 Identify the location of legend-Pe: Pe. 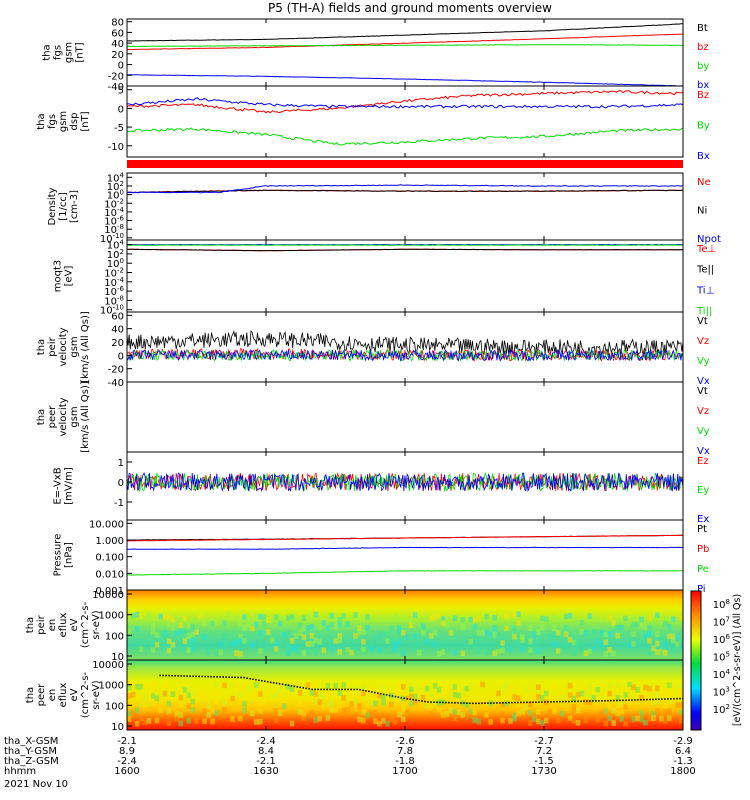
(703, 569).